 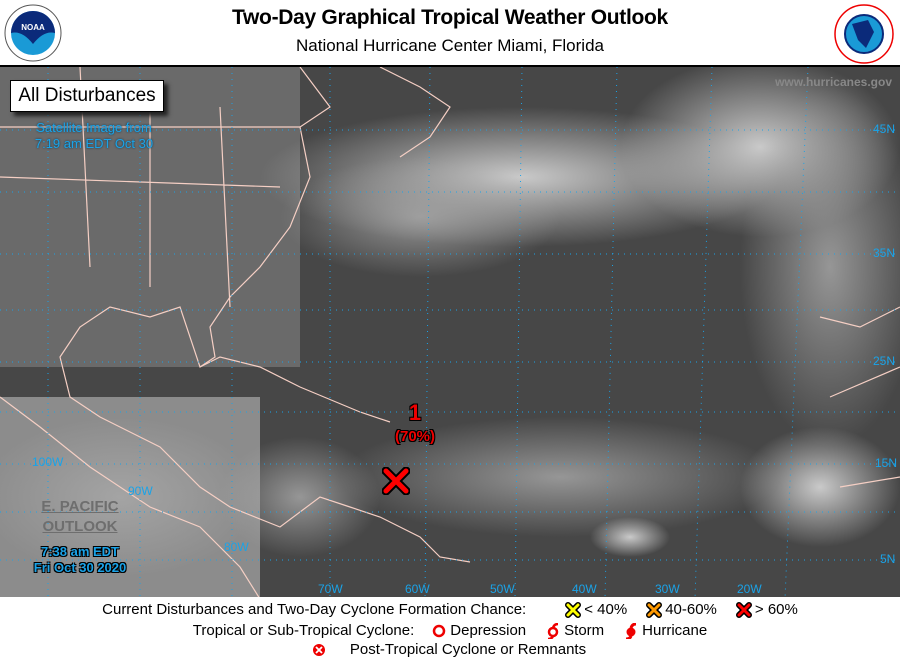 I want to click on lon-label: 30W, so click(x=667, y=589).